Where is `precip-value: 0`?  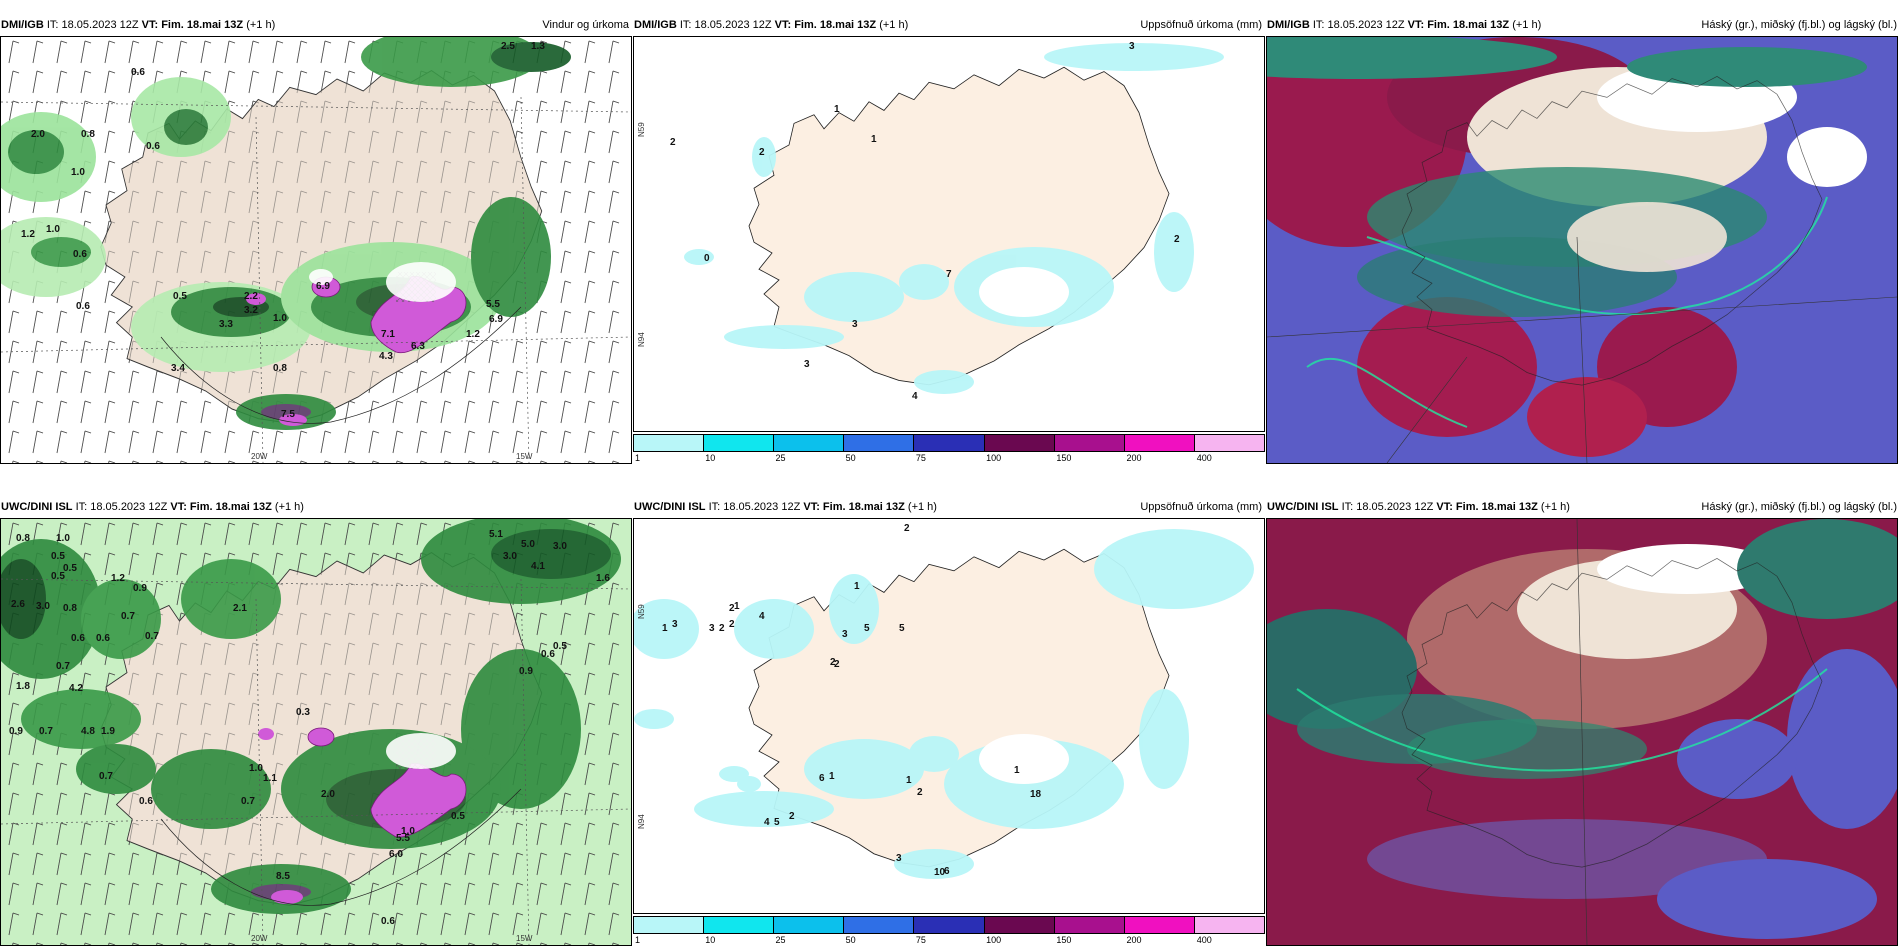
precip-value: 0 is located at coordinates (707, 258).